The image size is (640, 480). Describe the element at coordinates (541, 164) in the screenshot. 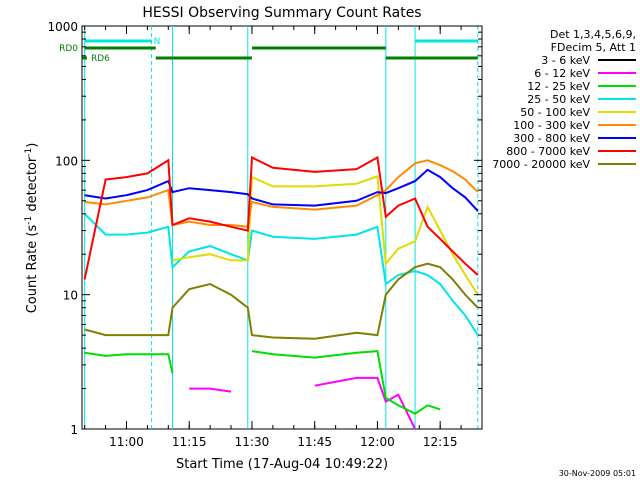

I see `legend-label: 7000 - 20000 keV` at that location.